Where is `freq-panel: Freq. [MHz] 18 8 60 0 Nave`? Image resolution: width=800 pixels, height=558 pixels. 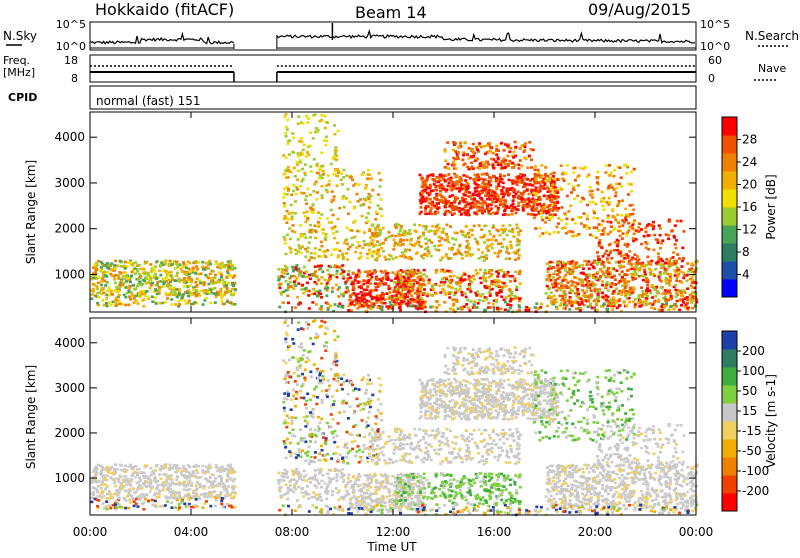
freq-panel: Freq. [MHz] 18 8 60 0 Nave is located at coordinates (394, 69).